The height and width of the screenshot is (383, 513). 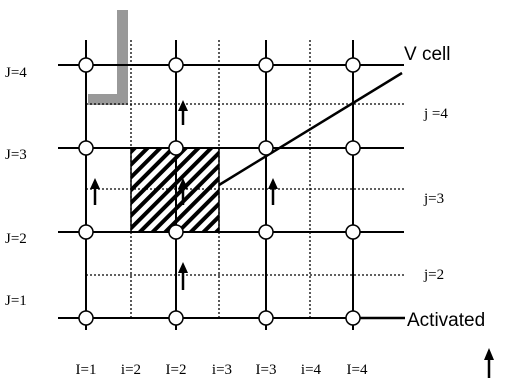 I want to click on label-J-4: J=4, so click(x=16, y=73).